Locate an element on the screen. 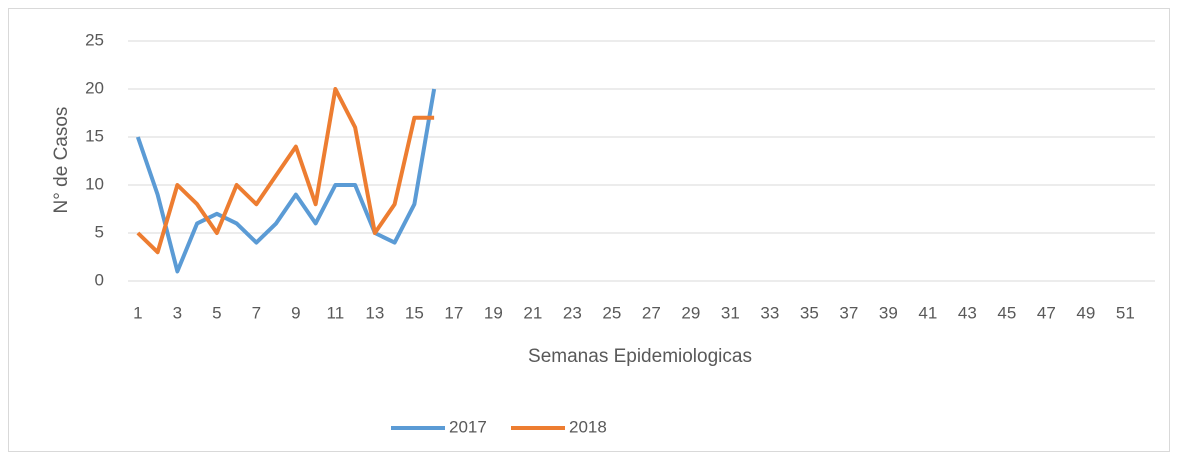  x-tick-label: 37 is located at coordinates (848, 312).